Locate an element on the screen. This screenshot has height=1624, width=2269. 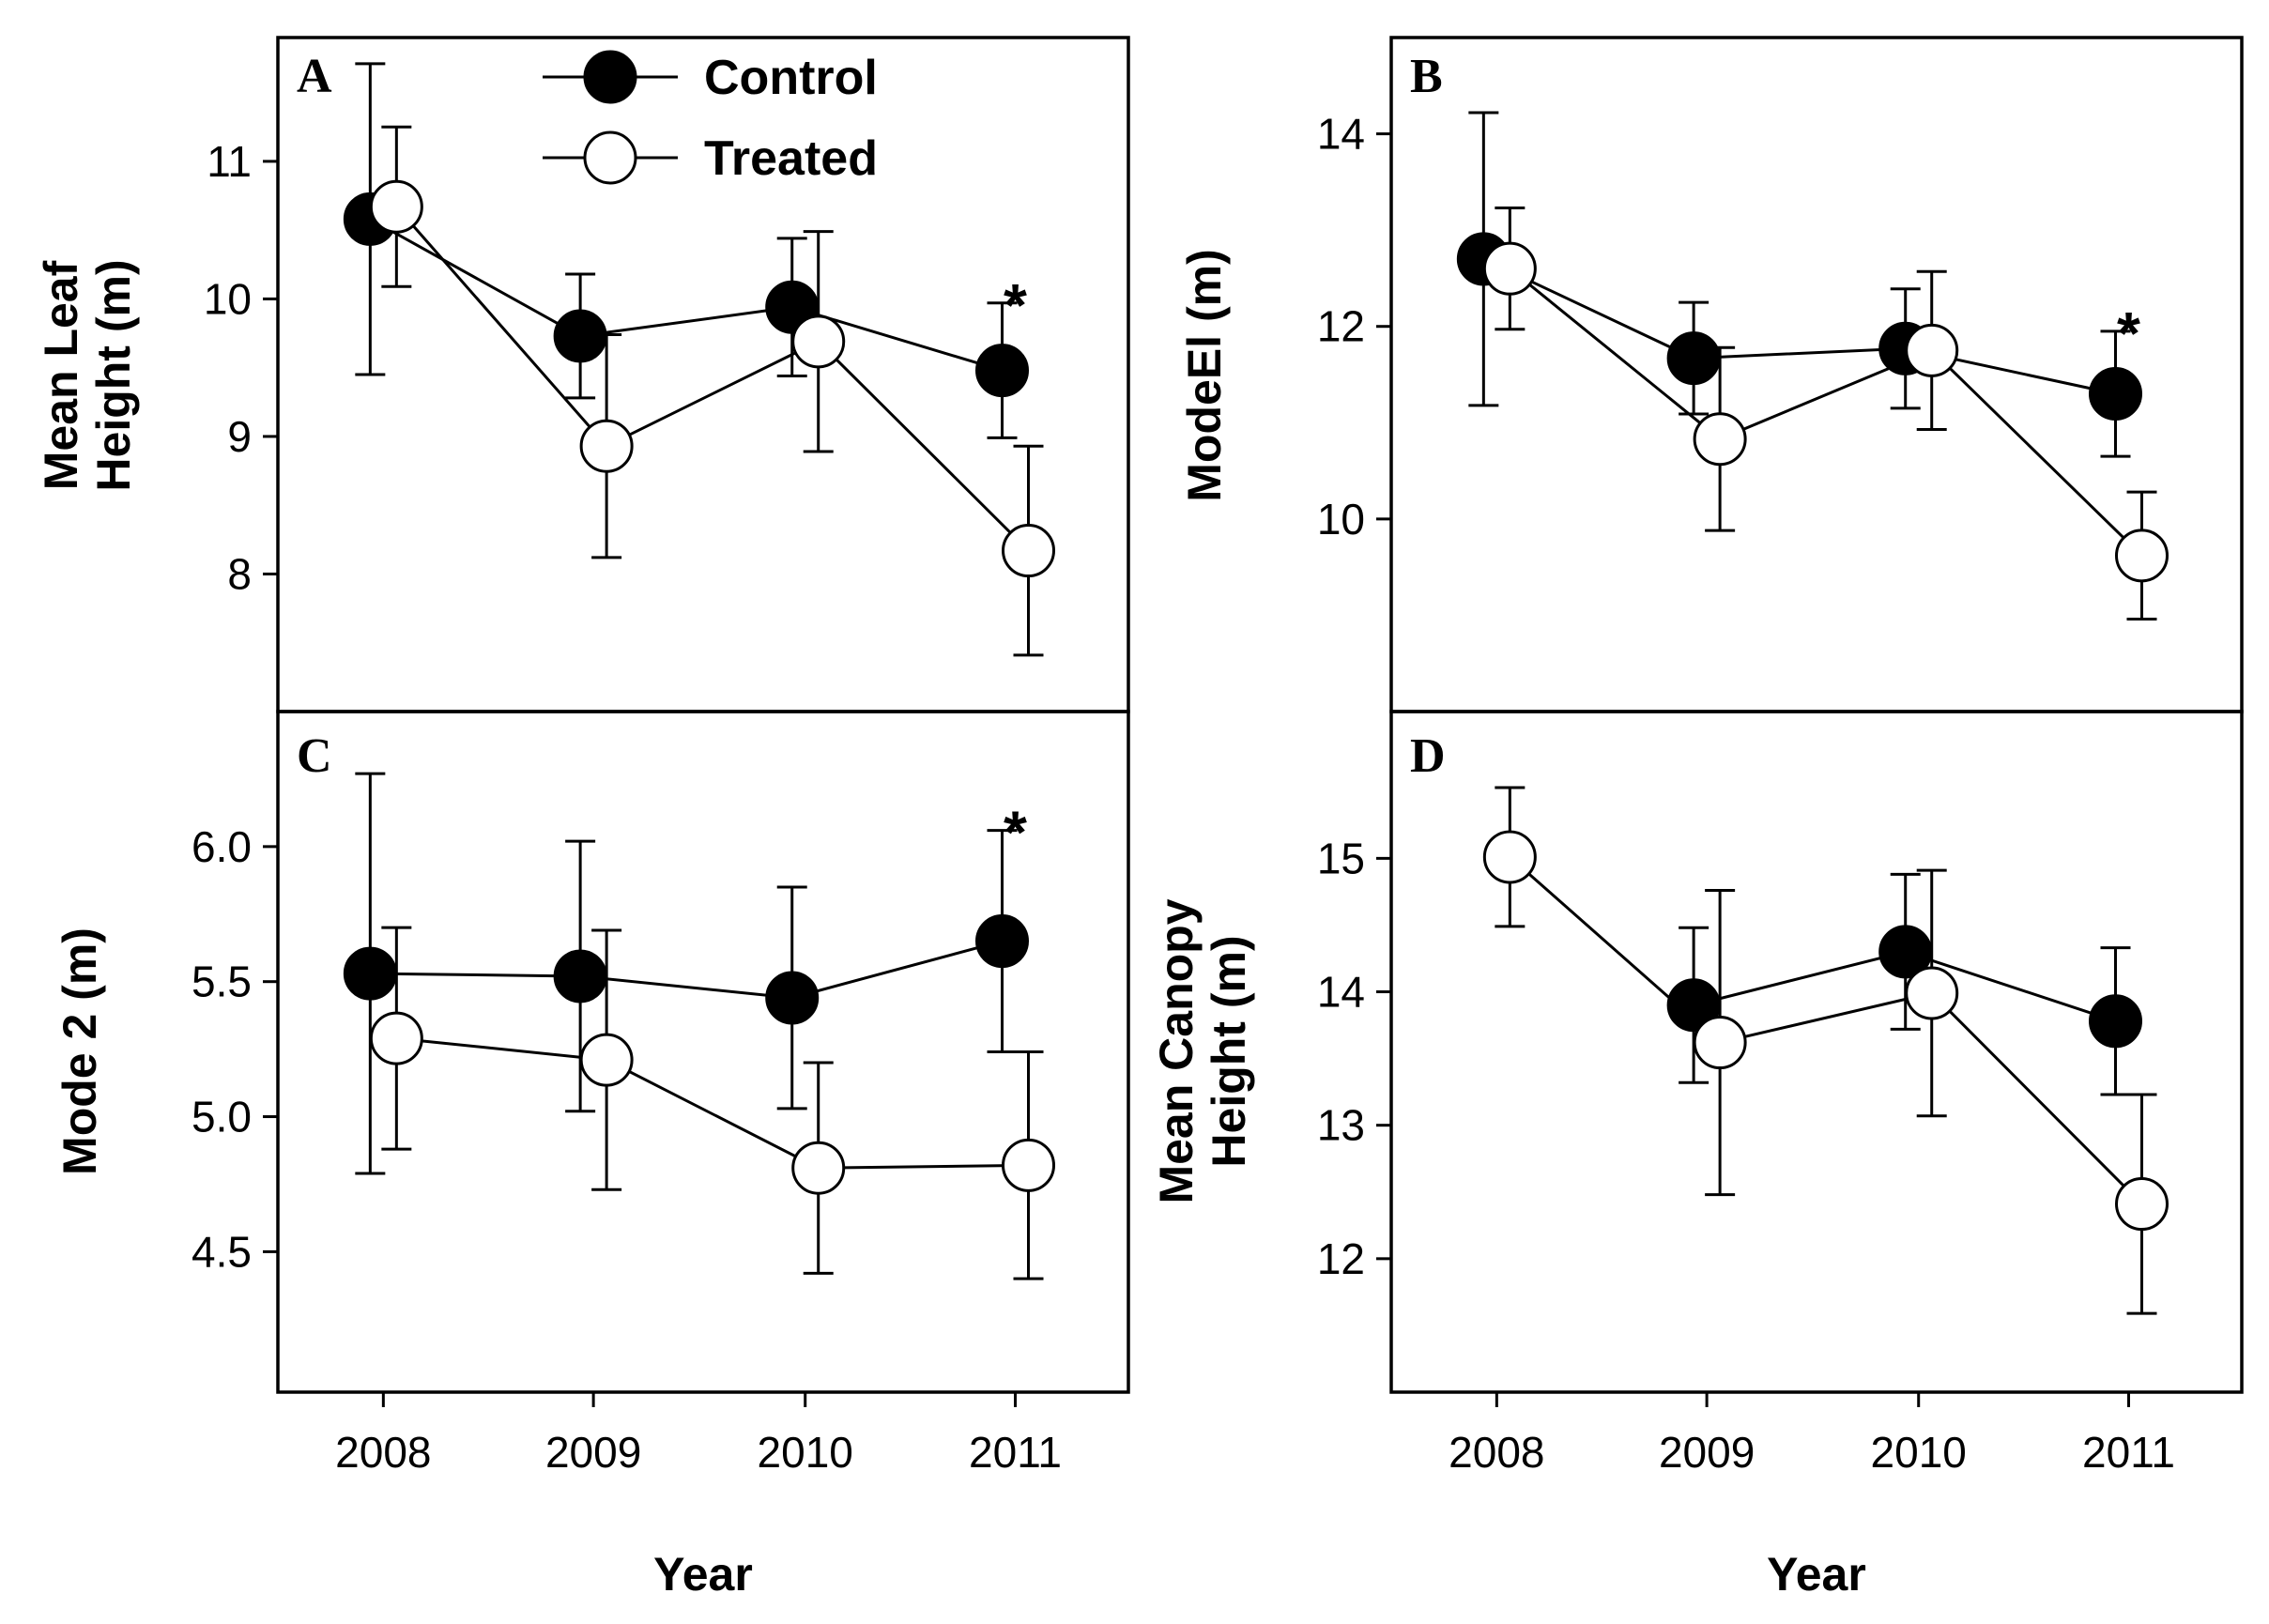
panel-d-ytick-label: 12 is located at coordinates (1341, 1258).